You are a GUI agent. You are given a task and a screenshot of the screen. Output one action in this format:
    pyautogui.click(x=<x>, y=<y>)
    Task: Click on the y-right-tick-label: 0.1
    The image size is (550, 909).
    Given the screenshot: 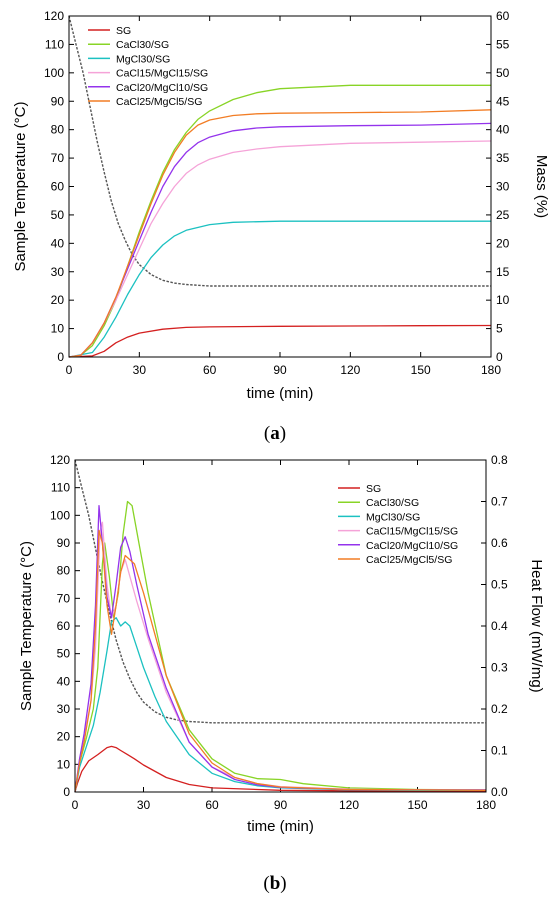 What is the action you would take?
    pyautogui.click(x=499, y=751)
    